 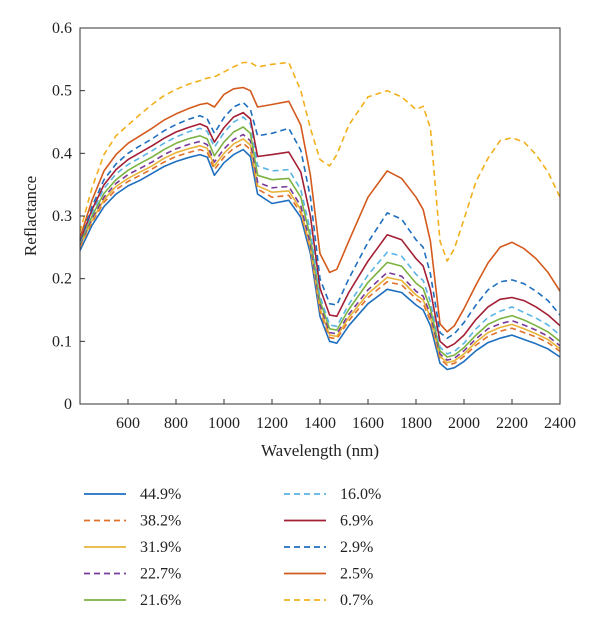 I want to click on legend-label: 44.9%, so click(x=160, y=494).